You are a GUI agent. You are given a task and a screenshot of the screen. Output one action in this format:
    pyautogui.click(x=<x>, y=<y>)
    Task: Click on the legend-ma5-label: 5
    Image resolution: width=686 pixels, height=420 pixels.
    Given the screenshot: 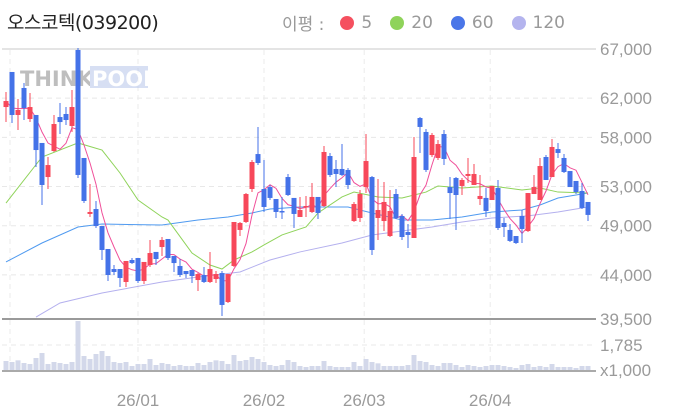 What is the action you would take?
    pyautogui.click(x=367, y=22)
    